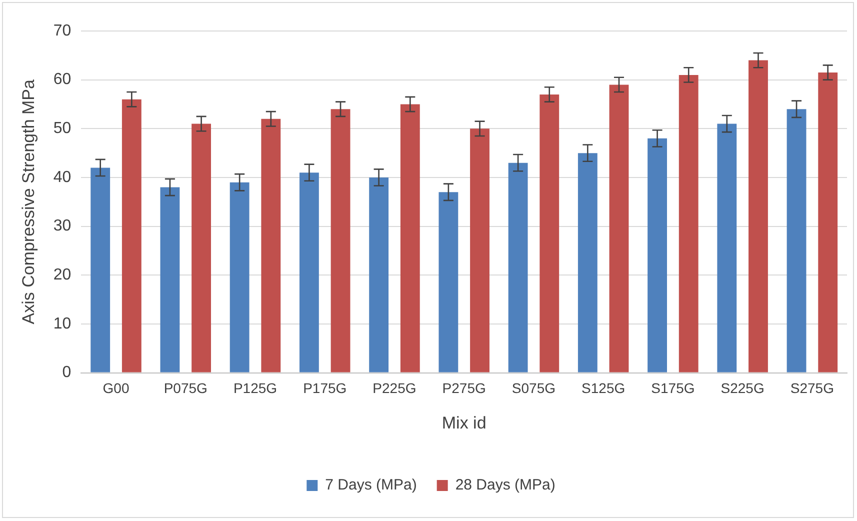 This screenshot has height=521, width=857. What do you see at coordinates (28, 201) in the screenshot?
I see `y-axis-title: Axis Compressive Strength MPa` at bounding box center [28, 201].